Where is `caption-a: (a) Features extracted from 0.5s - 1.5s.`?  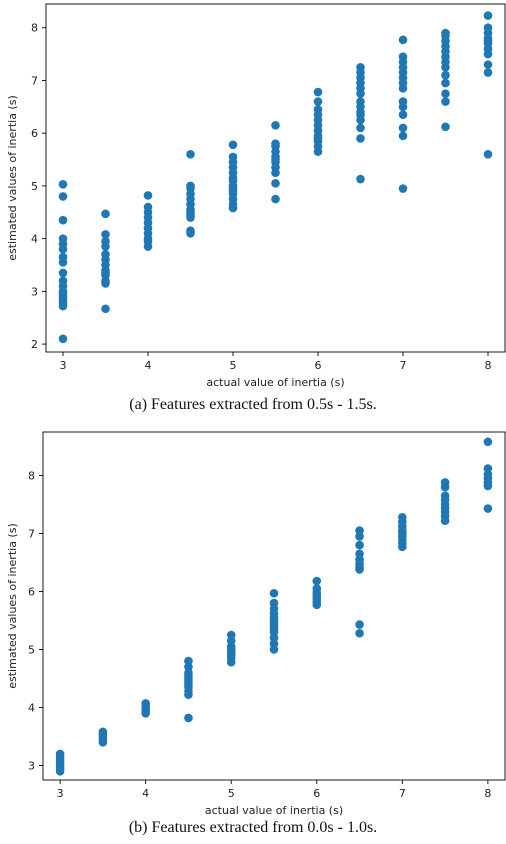 caption-a: (a) Features extracted from 0.5s - 1.5s. is located at coordinates (253, 404).